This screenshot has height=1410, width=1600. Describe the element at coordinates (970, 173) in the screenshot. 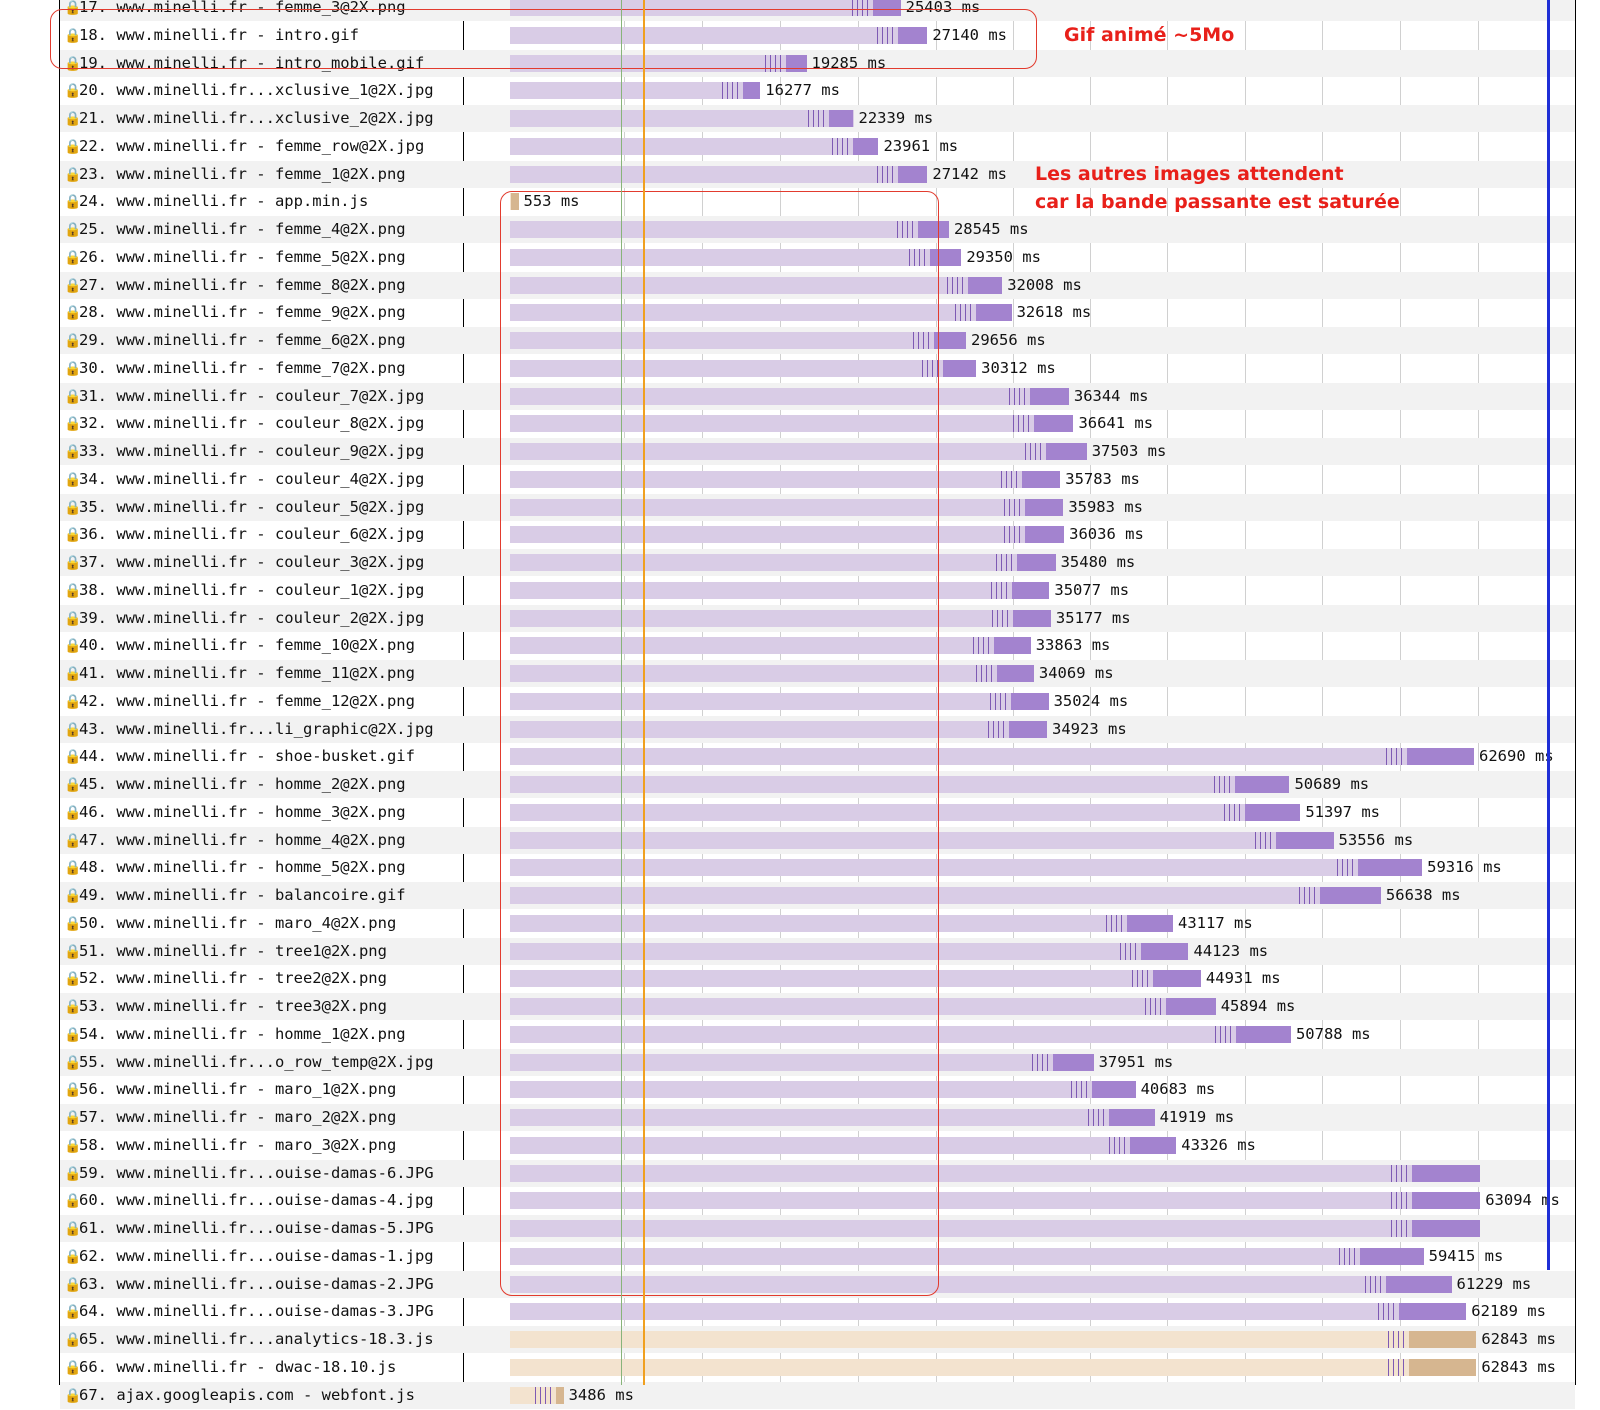

I see `duration-label: 27142 ms` at that location.